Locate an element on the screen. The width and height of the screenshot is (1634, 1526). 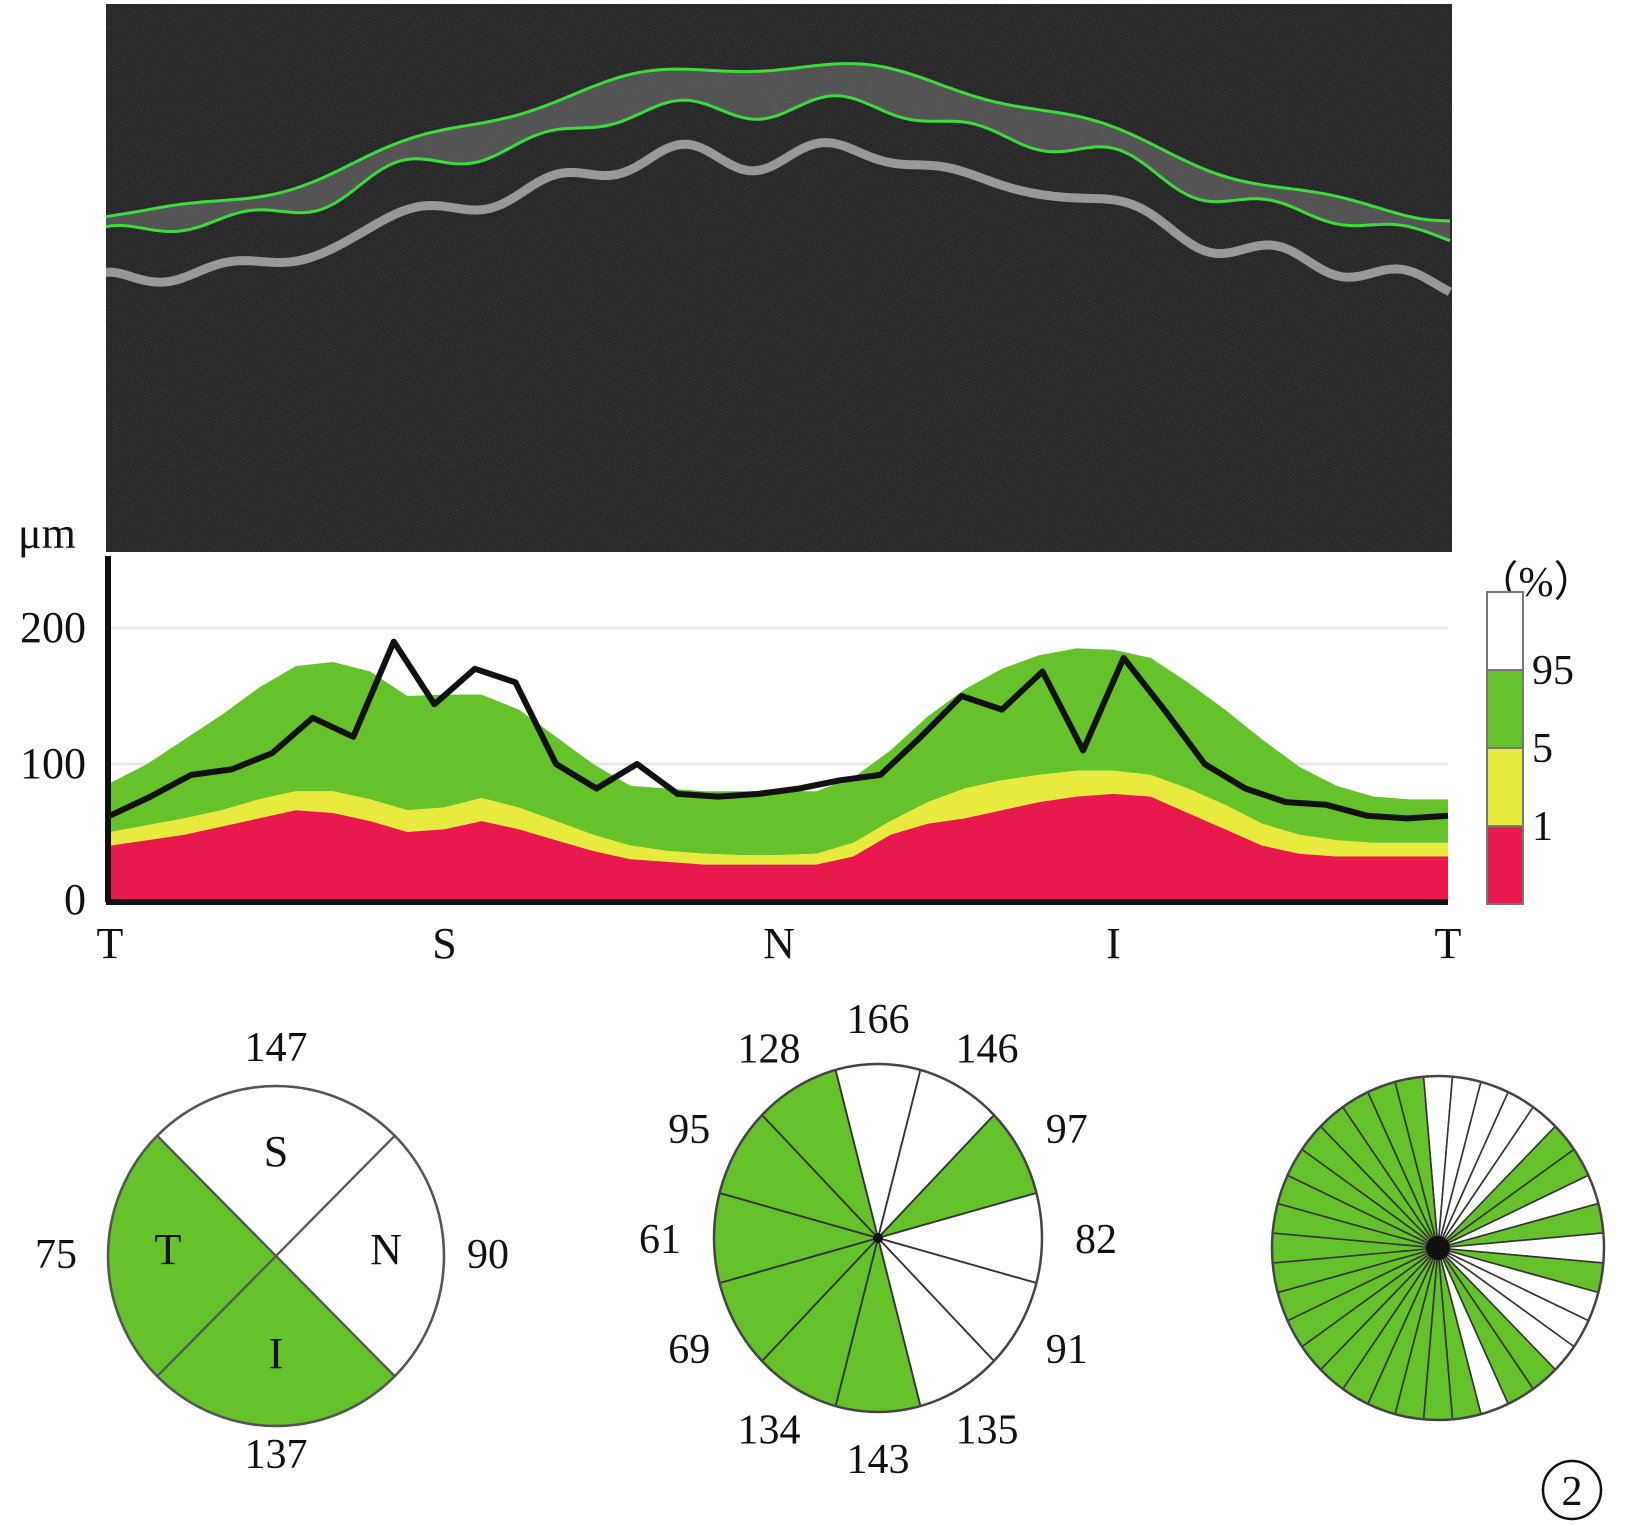
oct-rpe-band is located at coordinates (779, 217).